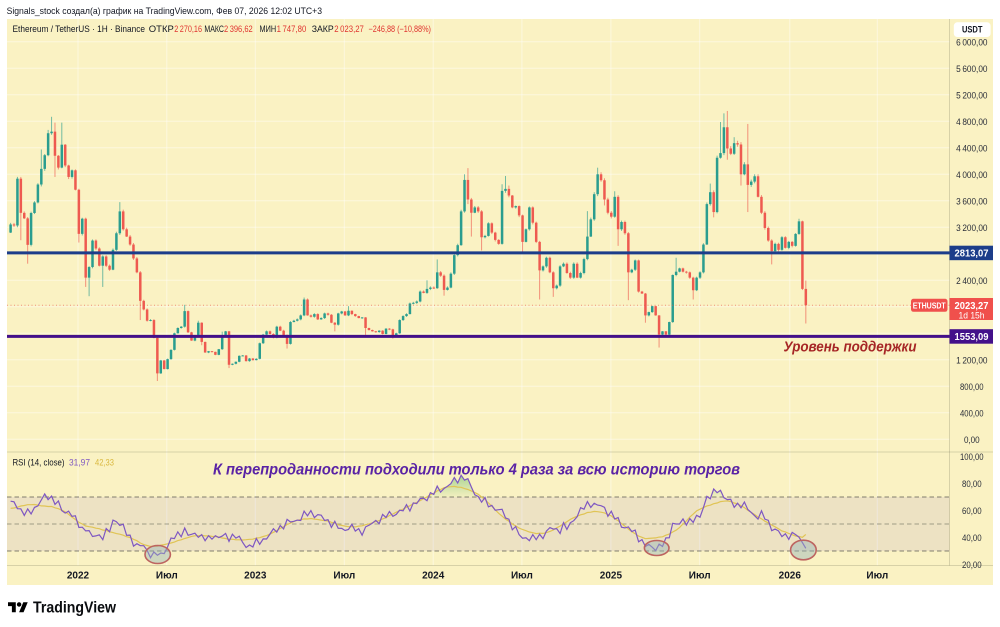  I want to click on svg-text: RSI (14, close), so click(39, 463).